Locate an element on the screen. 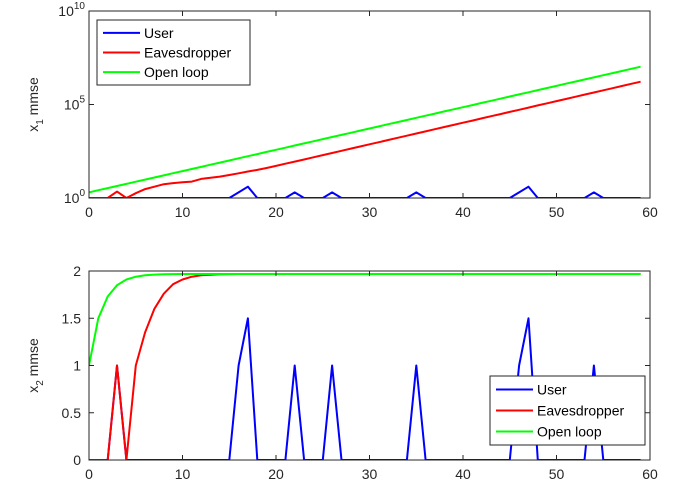 Image resolution: width=693 pixels, height=493 pixels. y-tick-label: 1 is located at coordinates (77, 366).